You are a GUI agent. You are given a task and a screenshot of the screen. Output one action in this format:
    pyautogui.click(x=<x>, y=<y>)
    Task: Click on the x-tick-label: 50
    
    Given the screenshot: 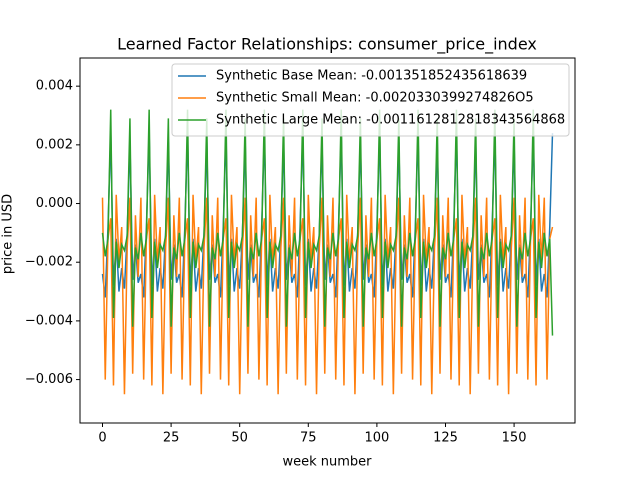 What is the action you would take?
    pyautogui.click(x=239, y=438)
    